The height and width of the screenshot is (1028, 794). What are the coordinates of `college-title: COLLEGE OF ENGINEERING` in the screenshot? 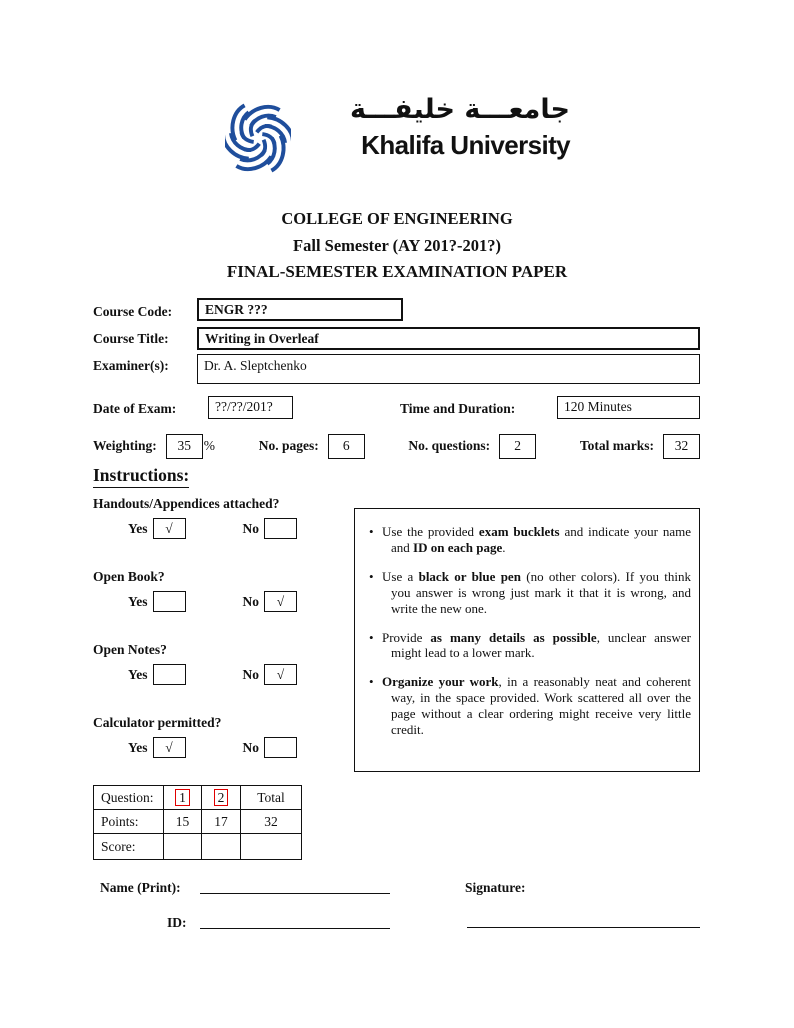 It's located at (397, 218).